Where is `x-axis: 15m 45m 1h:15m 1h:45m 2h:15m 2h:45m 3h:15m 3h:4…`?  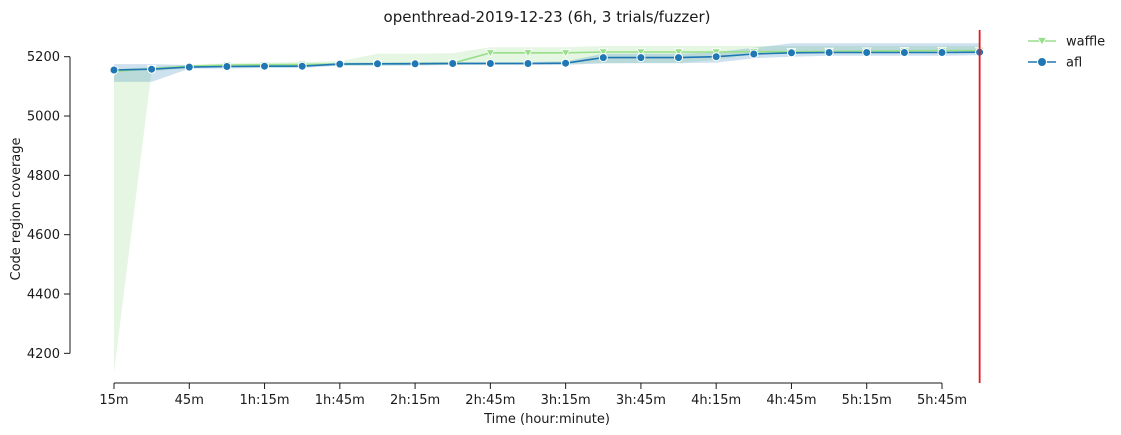 x-axis: 15m 45m 1h:15m 1h:45m 2h:15m 2h:45m 3h:15m 3h:4… is located at coordinates (533, 395).